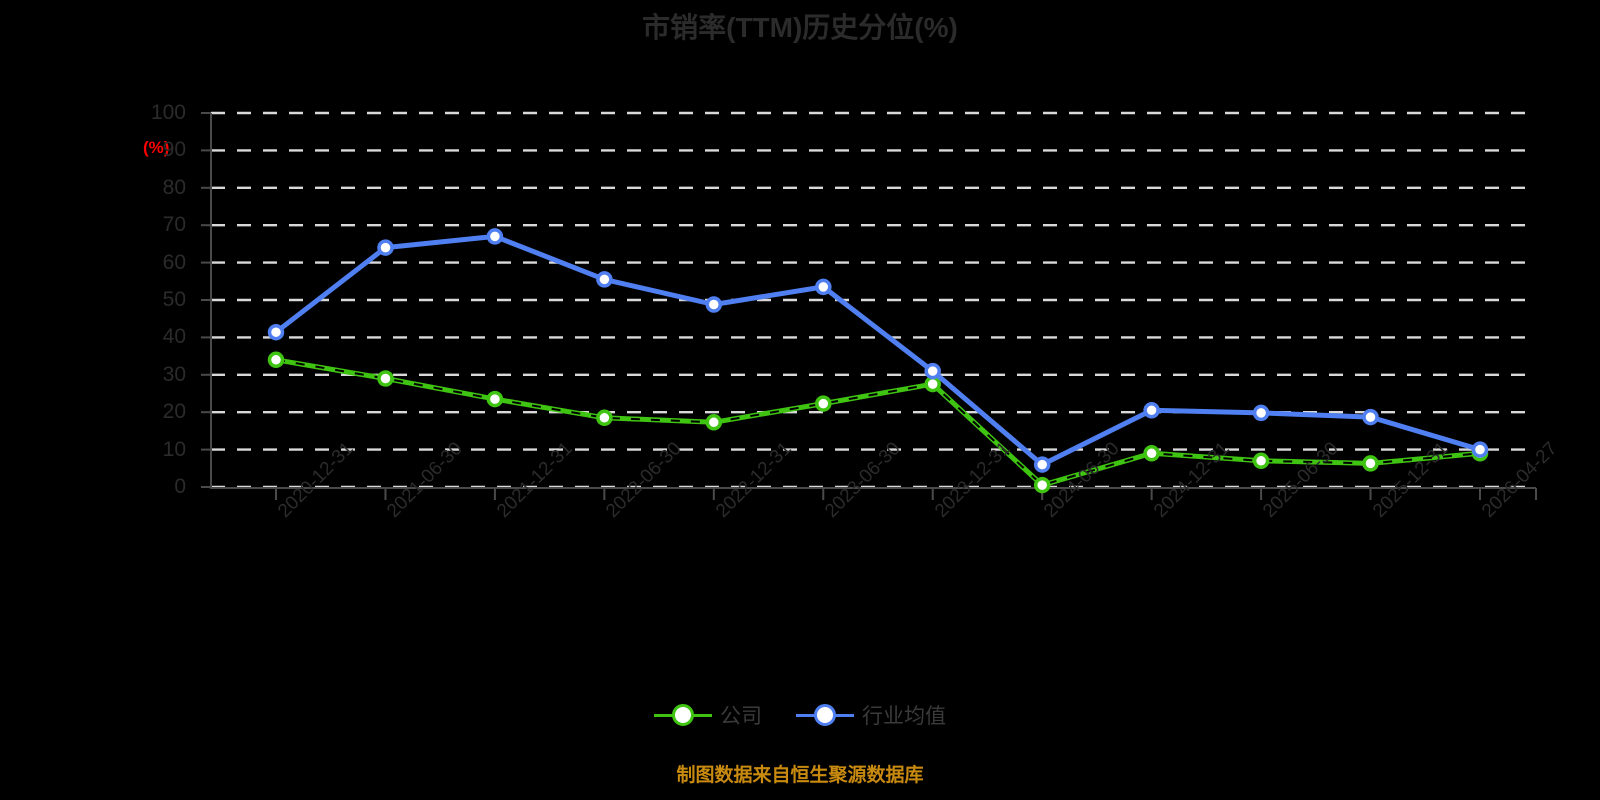  What do you see at coordinates (174, 337) in the screenshot?
I see `y-axis-tick-label: 40` at bounding box center [174, 337].